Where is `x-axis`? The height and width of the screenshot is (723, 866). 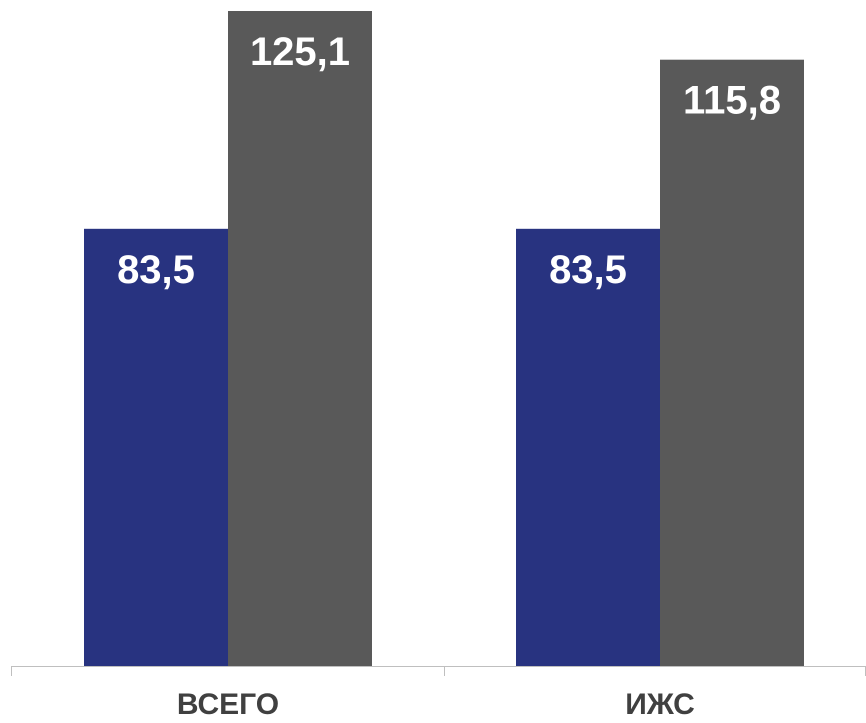
x-axis is located at coordinates (438, 671).